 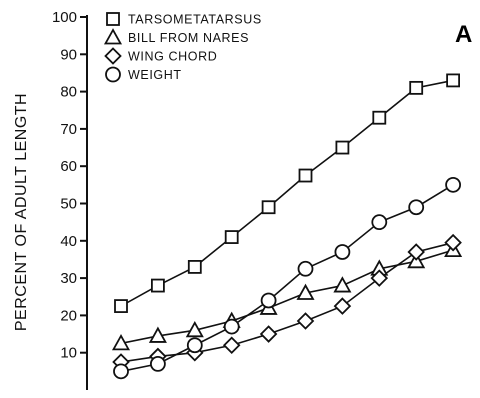 What do you see at coordinates (188, 38) in the screenshot?
I see `legend-label-bill-from-nares: BILL FROM NARES` at bounding box center [188, 38].